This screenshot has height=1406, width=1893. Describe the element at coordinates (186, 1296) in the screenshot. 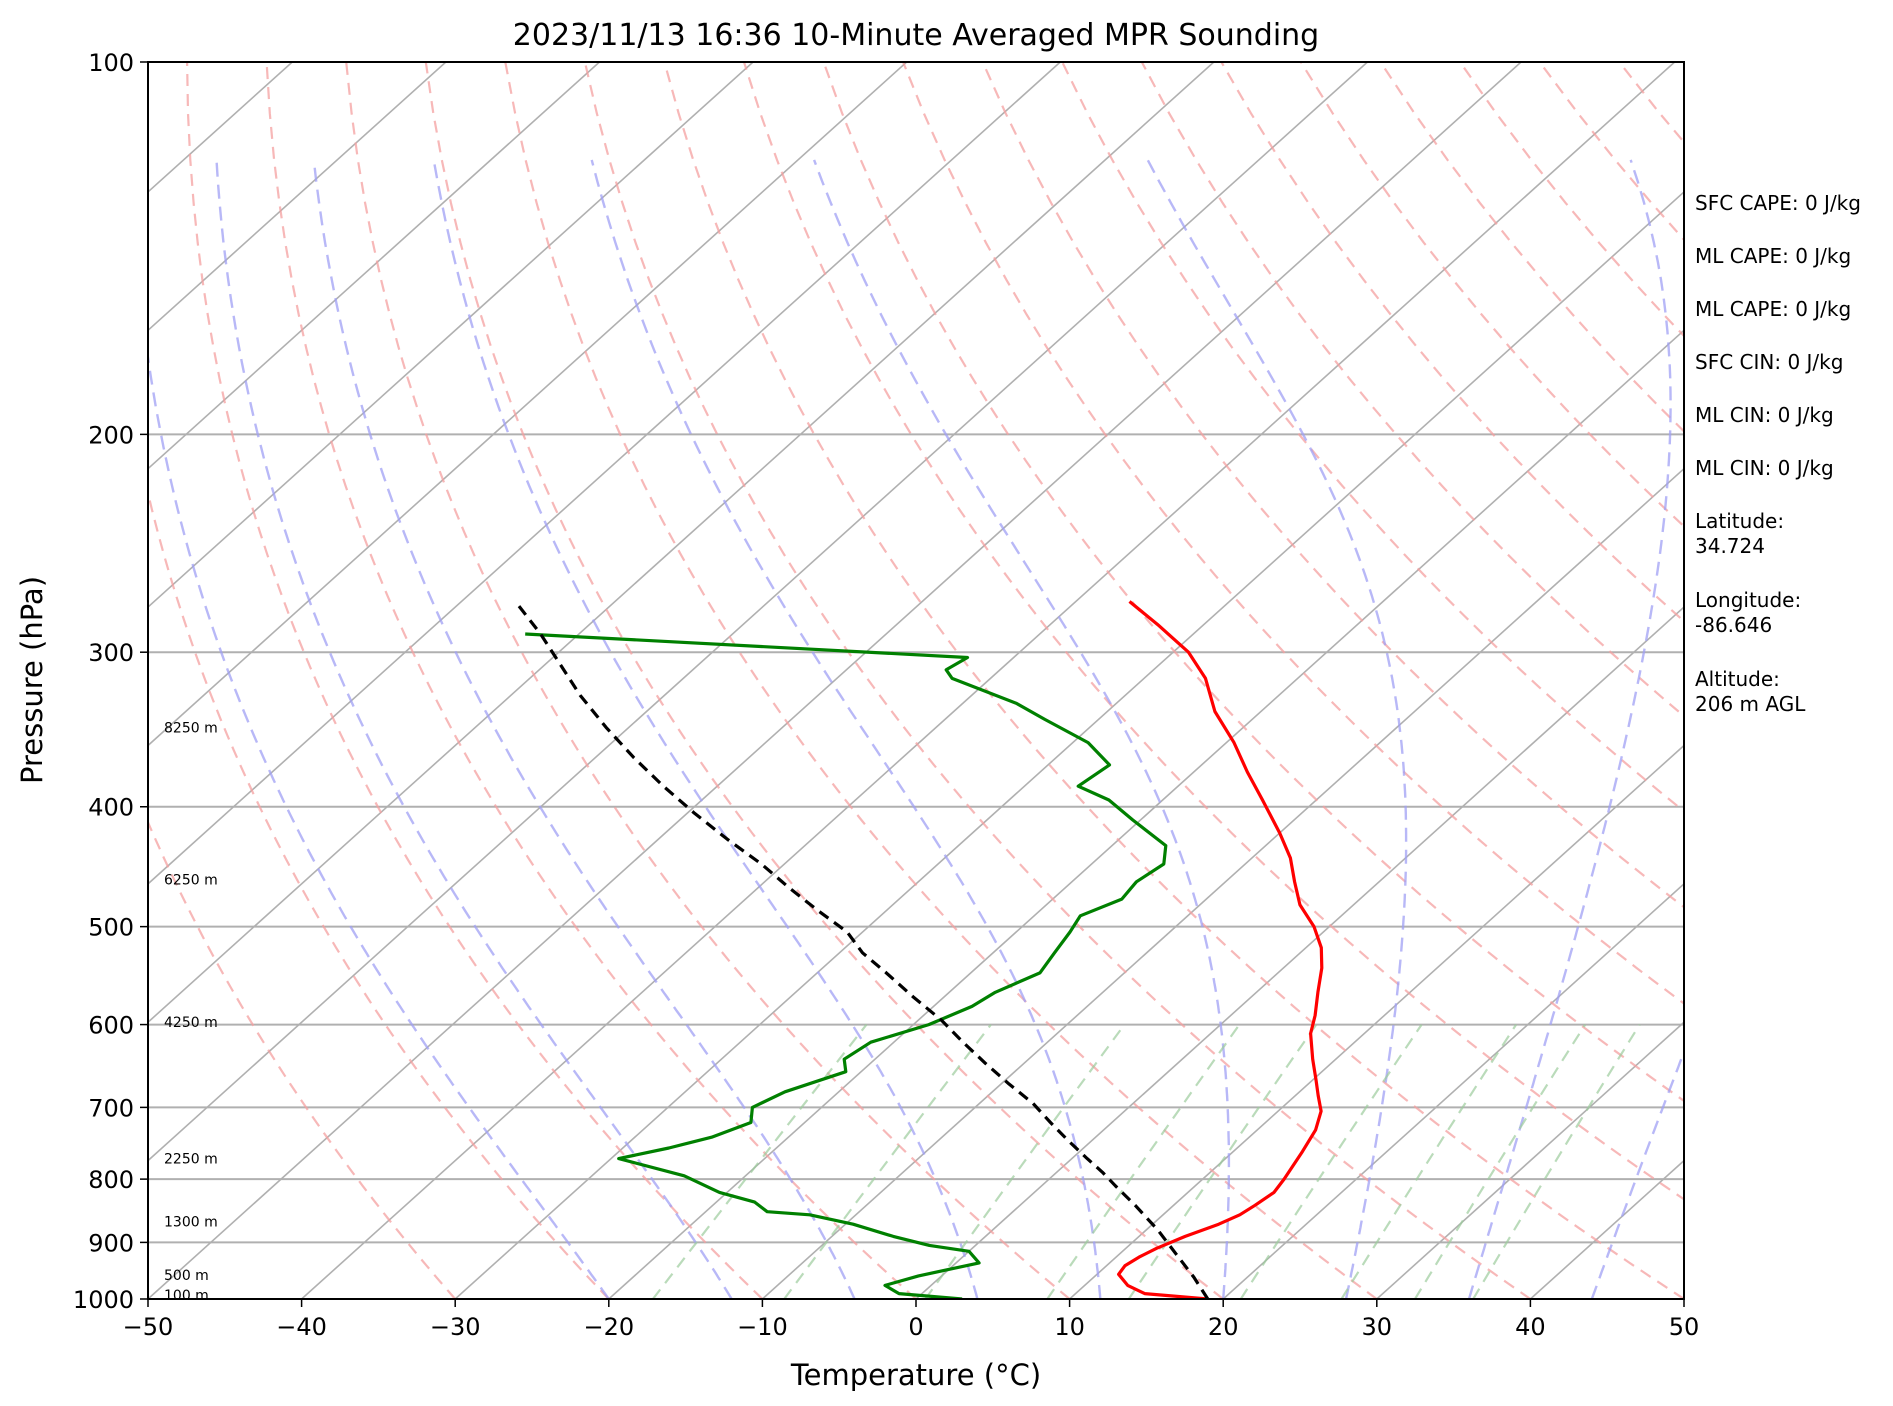

I see `height-label: 100 m` at that location.